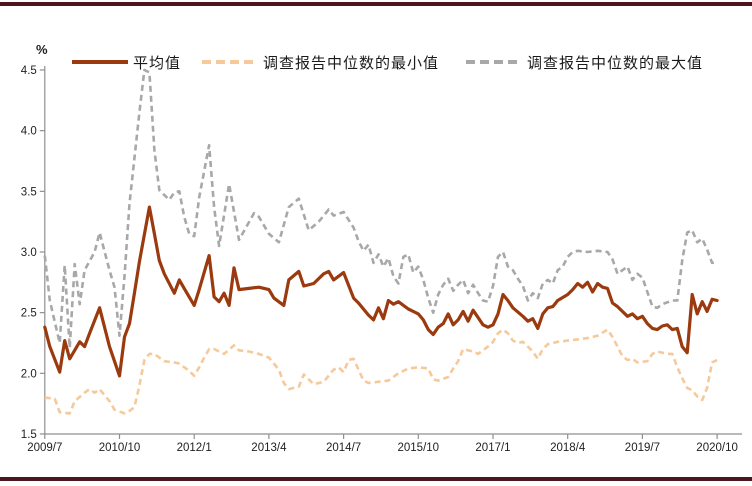  Describe the element at coordinates (343, 448) in the screenshot. I see `x-tick-label: 2014/7` at that location.